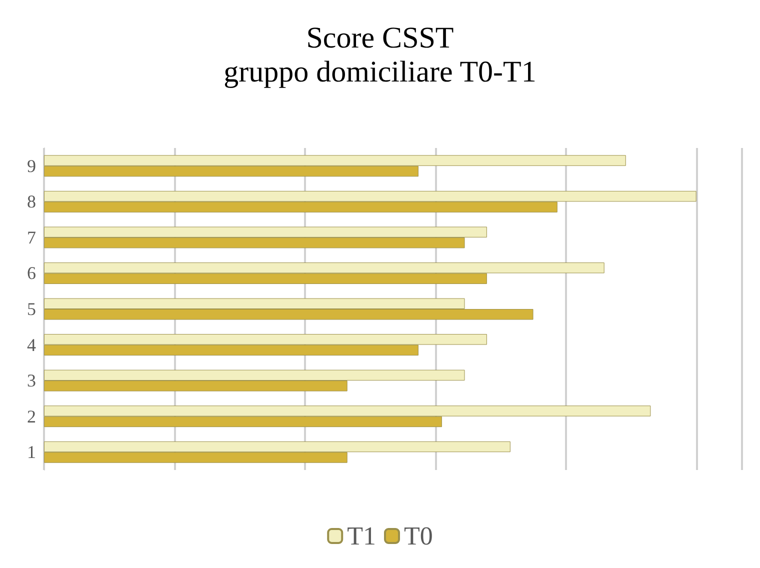 The width and height of the screenshot is (760, 568). What do you see at coordinates (418, 536) in the screenshot?
I see `legend-label: T0` at bounding box center [418, 536].